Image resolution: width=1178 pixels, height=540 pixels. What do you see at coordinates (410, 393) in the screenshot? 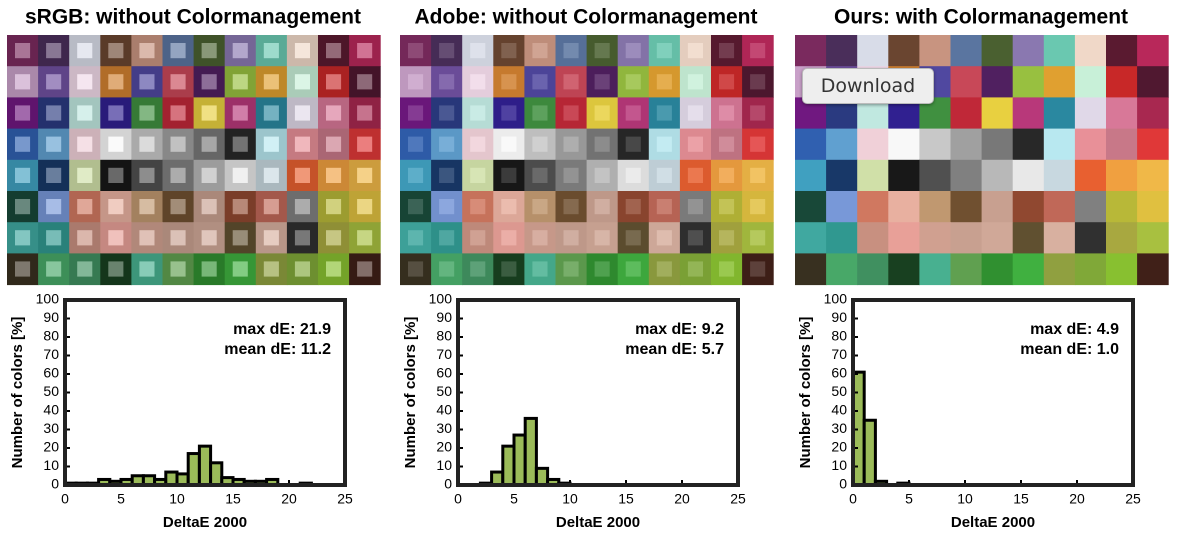
I see `y-axis-label: Number of colors [%]` at bounding box center [410, 393].